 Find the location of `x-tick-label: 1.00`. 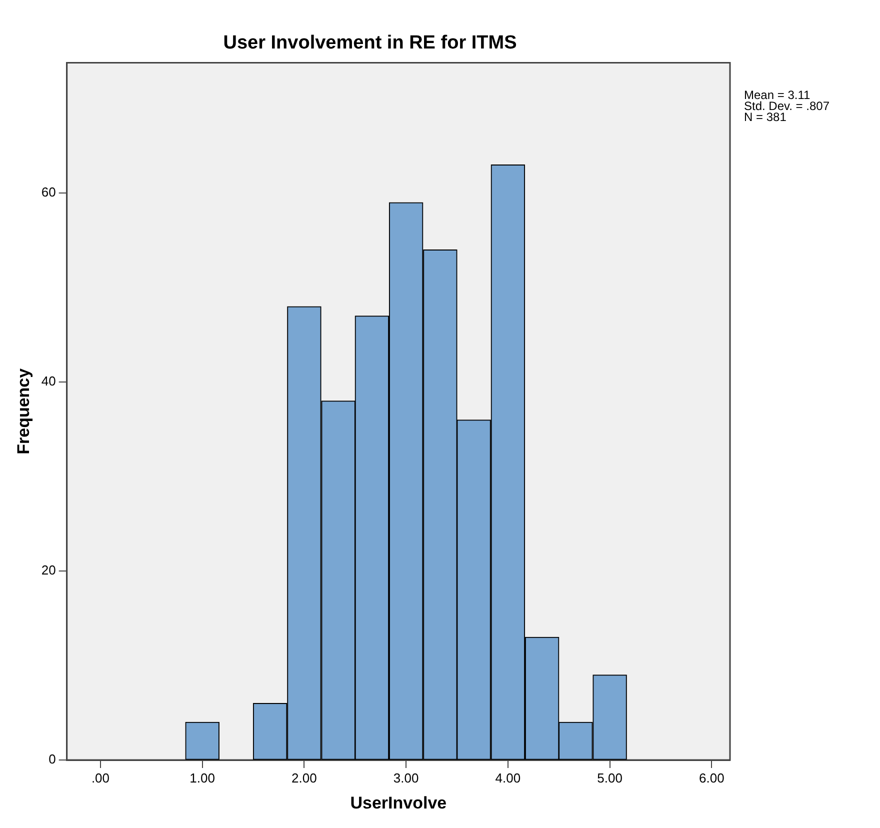

x-tick-label: 1.00 is located at coordinates (202, 778).